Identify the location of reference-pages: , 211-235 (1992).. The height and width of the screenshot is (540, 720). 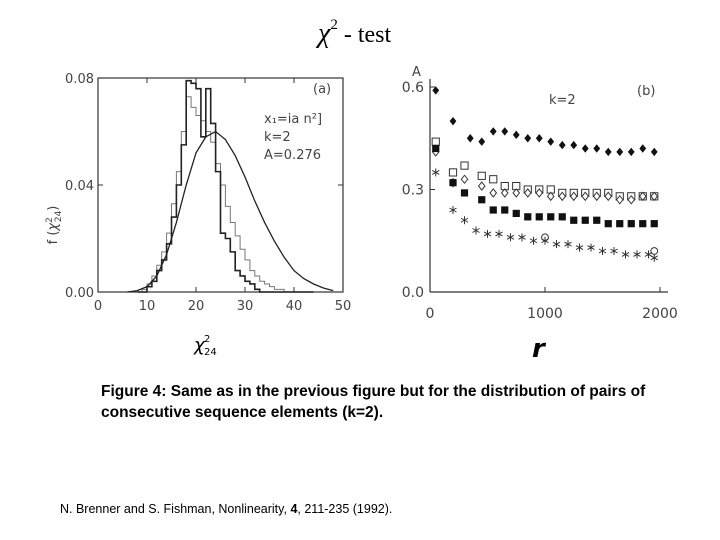
(345, 509).